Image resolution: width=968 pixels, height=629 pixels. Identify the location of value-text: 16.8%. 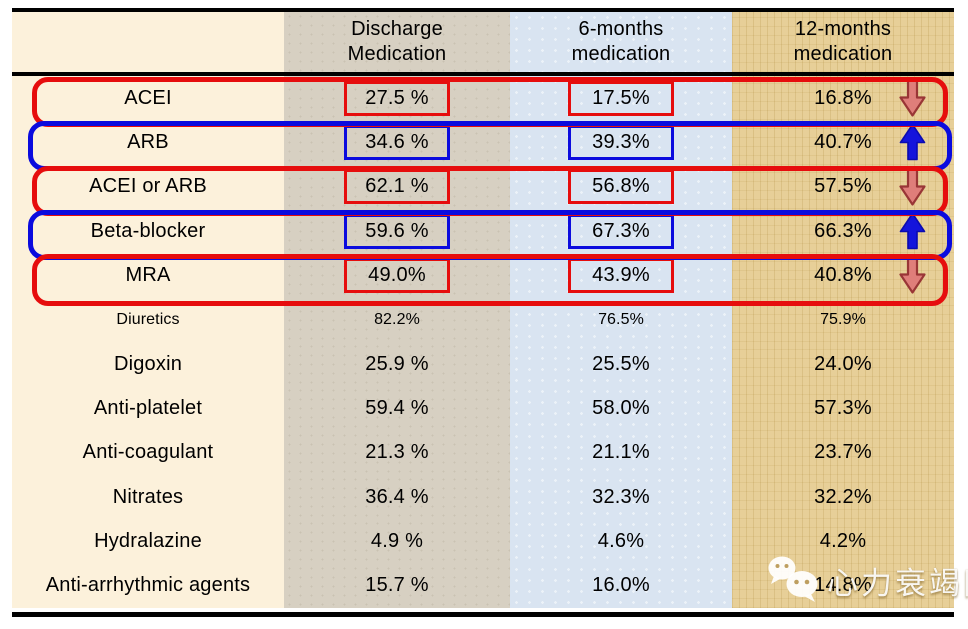
(843, 97).